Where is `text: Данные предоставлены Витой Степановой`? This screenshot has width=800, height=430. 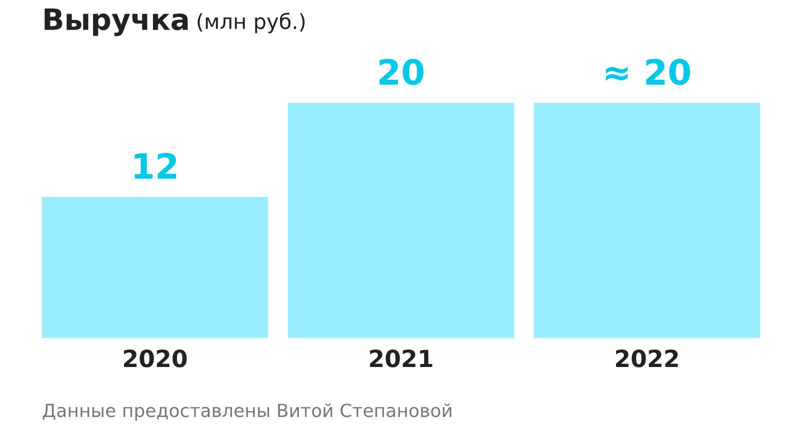
text: Данные предоставлены Витой Степановой is located at coordinates (247, 412).